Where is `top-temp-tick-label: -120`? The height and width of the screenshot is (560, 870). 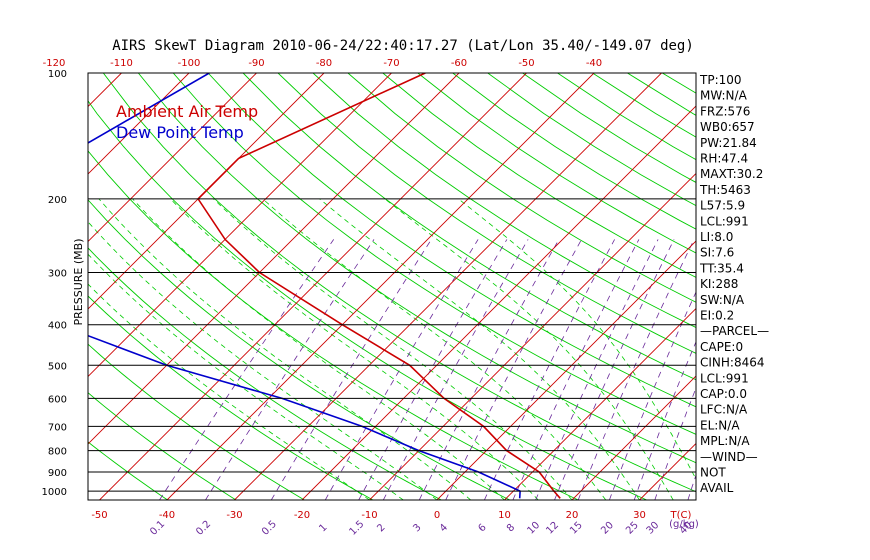
top-temp-tick-label: -120 is located at coordinates (54, 63).